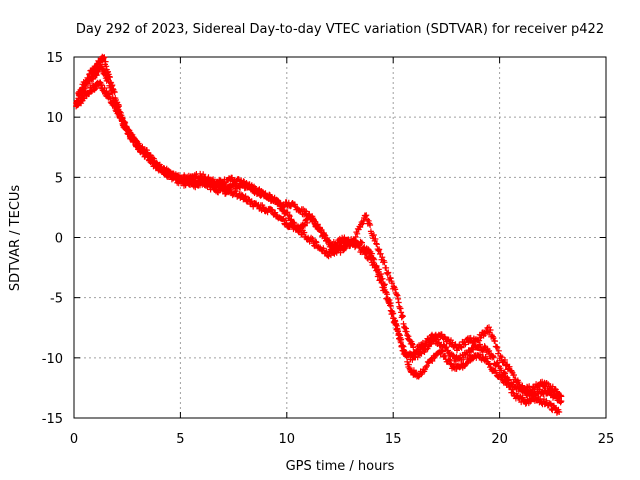  I want to click on y-tick-label: -5, so click(56, 299).